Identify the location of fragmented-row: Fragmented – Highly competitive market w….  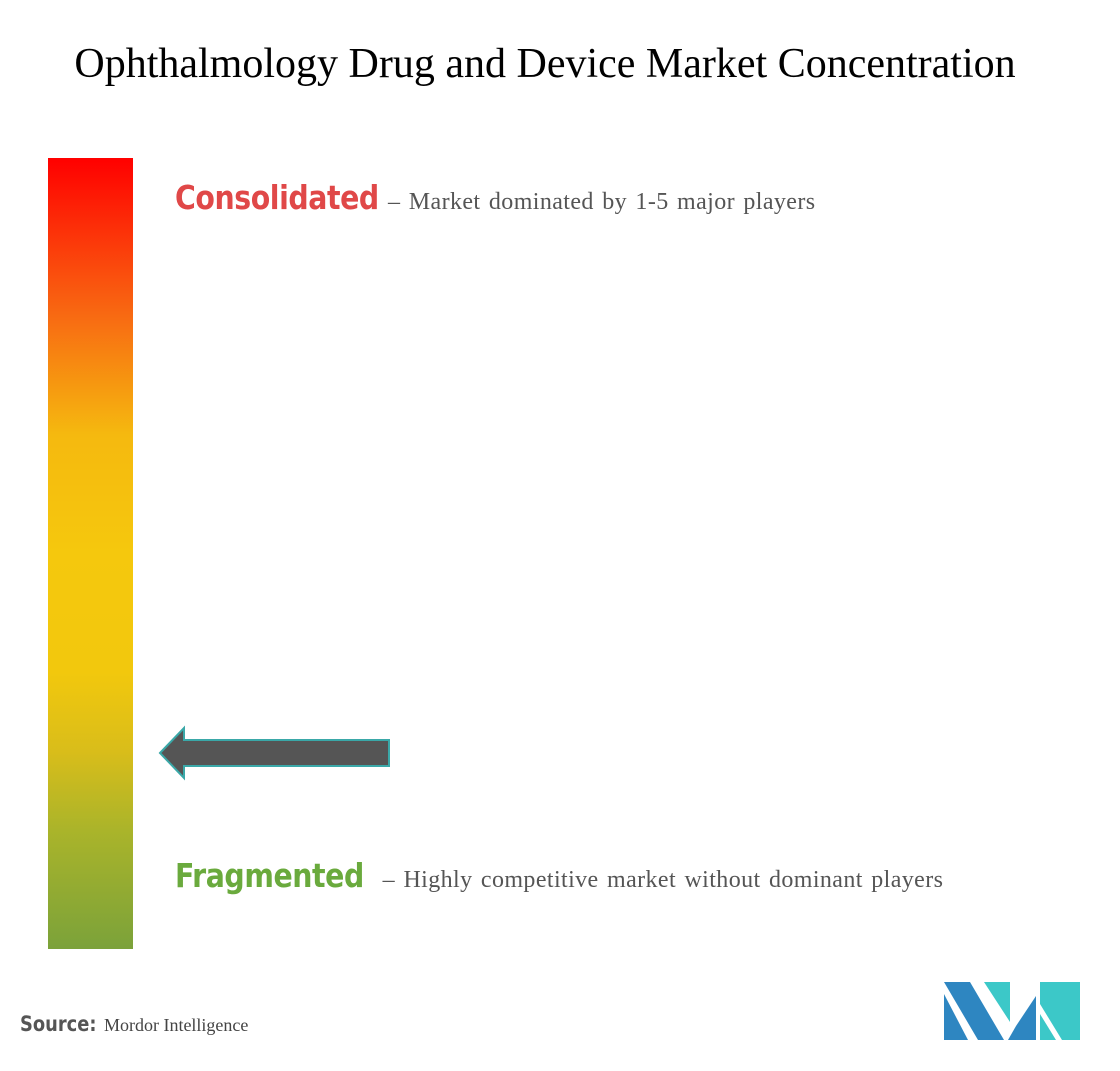
(559, 875).